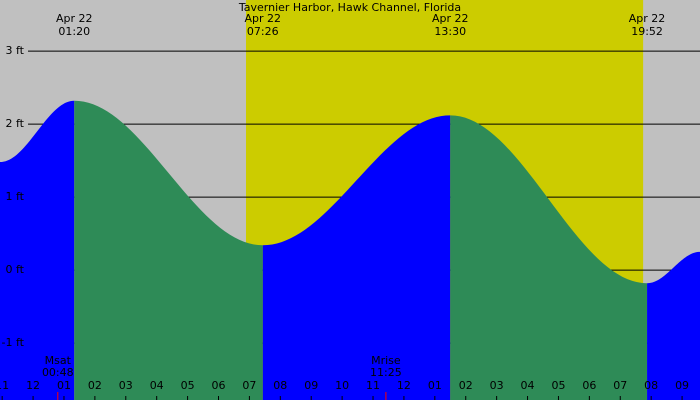  I want to click on extreme-time: 01:20, so click(74, 31).